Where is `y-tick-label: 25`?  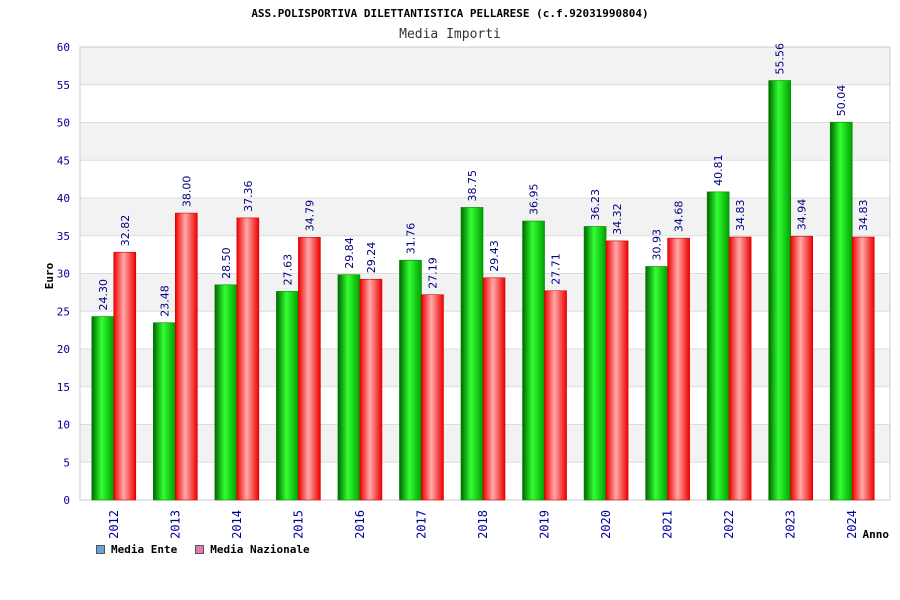
y-tick-label: 25 is located at coordinates (63, 311).